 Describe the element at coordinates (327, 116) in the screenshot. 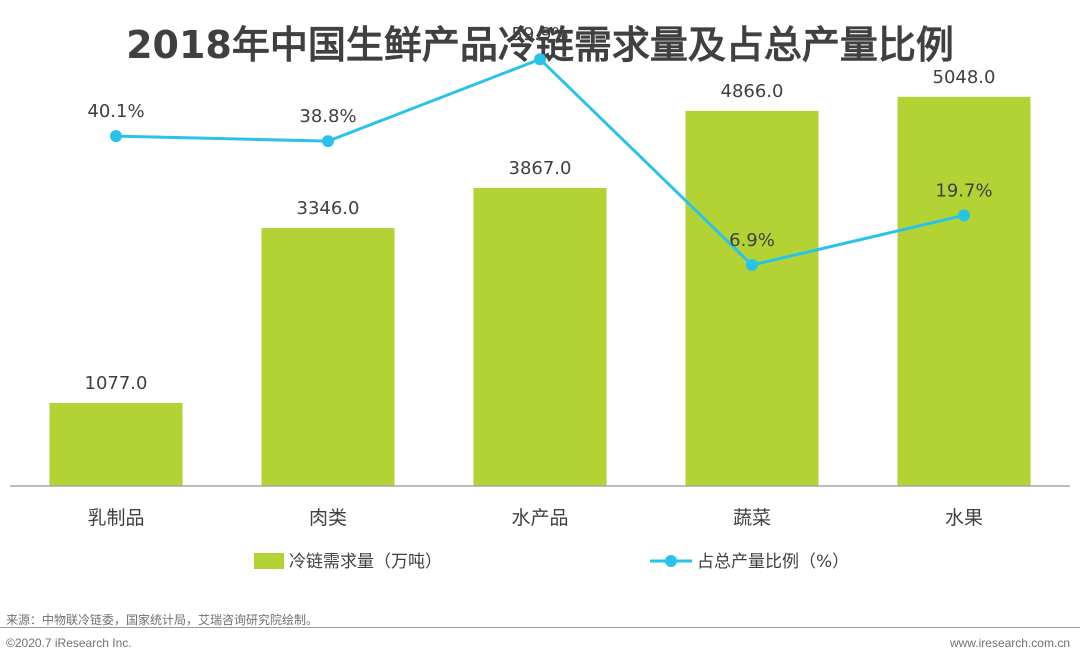

I see `ratio-value-label-1: 38.8%` at that location.